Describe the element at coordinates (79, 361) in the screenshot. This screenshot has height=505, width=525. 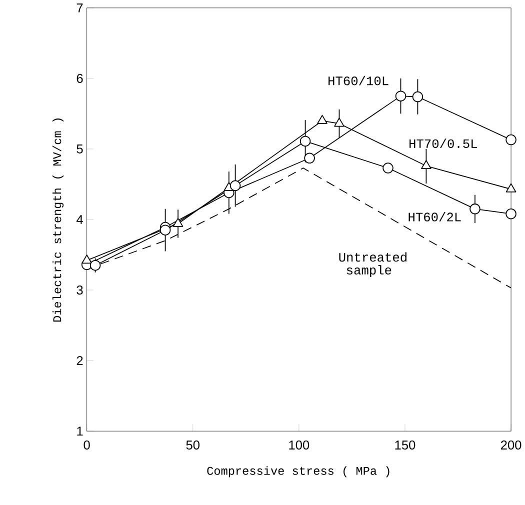
I see `y-tick-label: 2` at that location.